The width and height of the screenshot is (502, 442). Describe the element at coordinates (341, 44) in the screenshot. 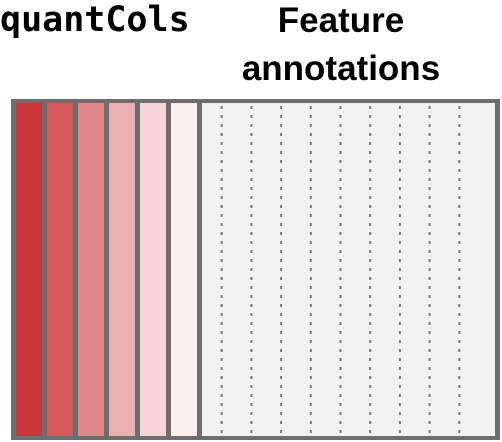

I see `feature-annotations-label: Feature annotations` at that location.